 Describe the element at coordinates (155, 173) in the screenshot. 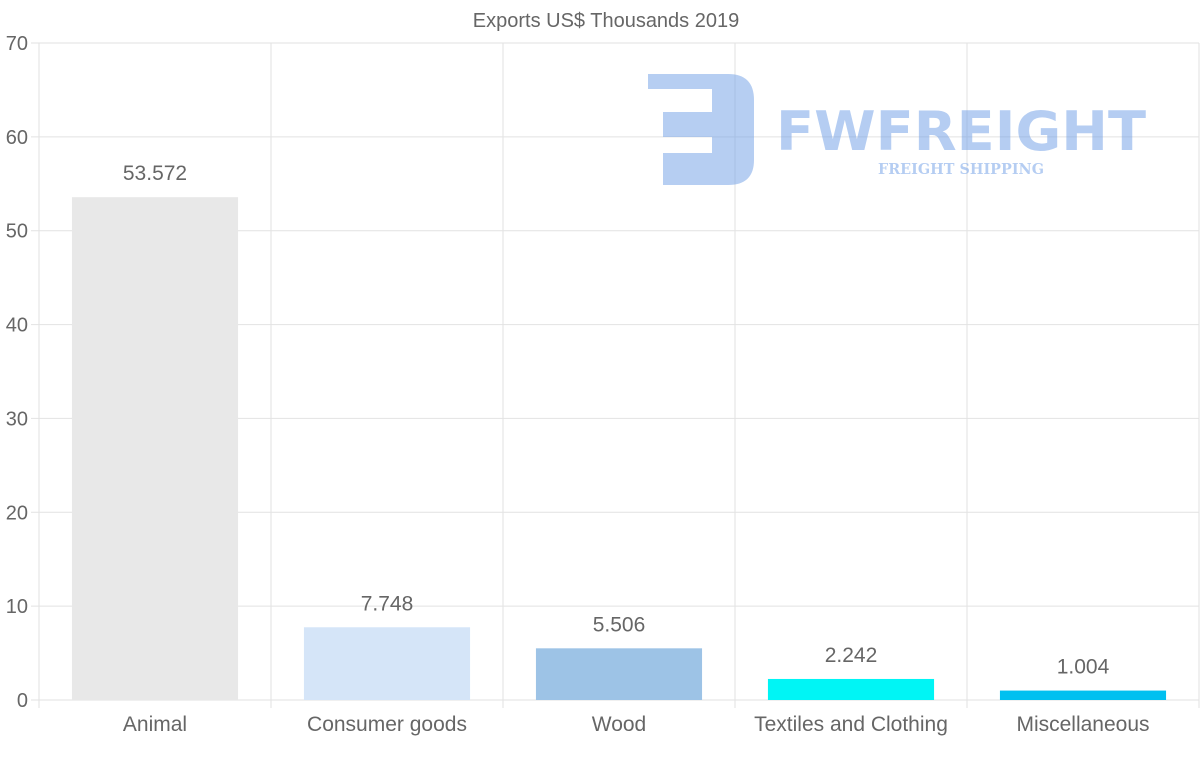

I see `data-label: 53.572` at that location.